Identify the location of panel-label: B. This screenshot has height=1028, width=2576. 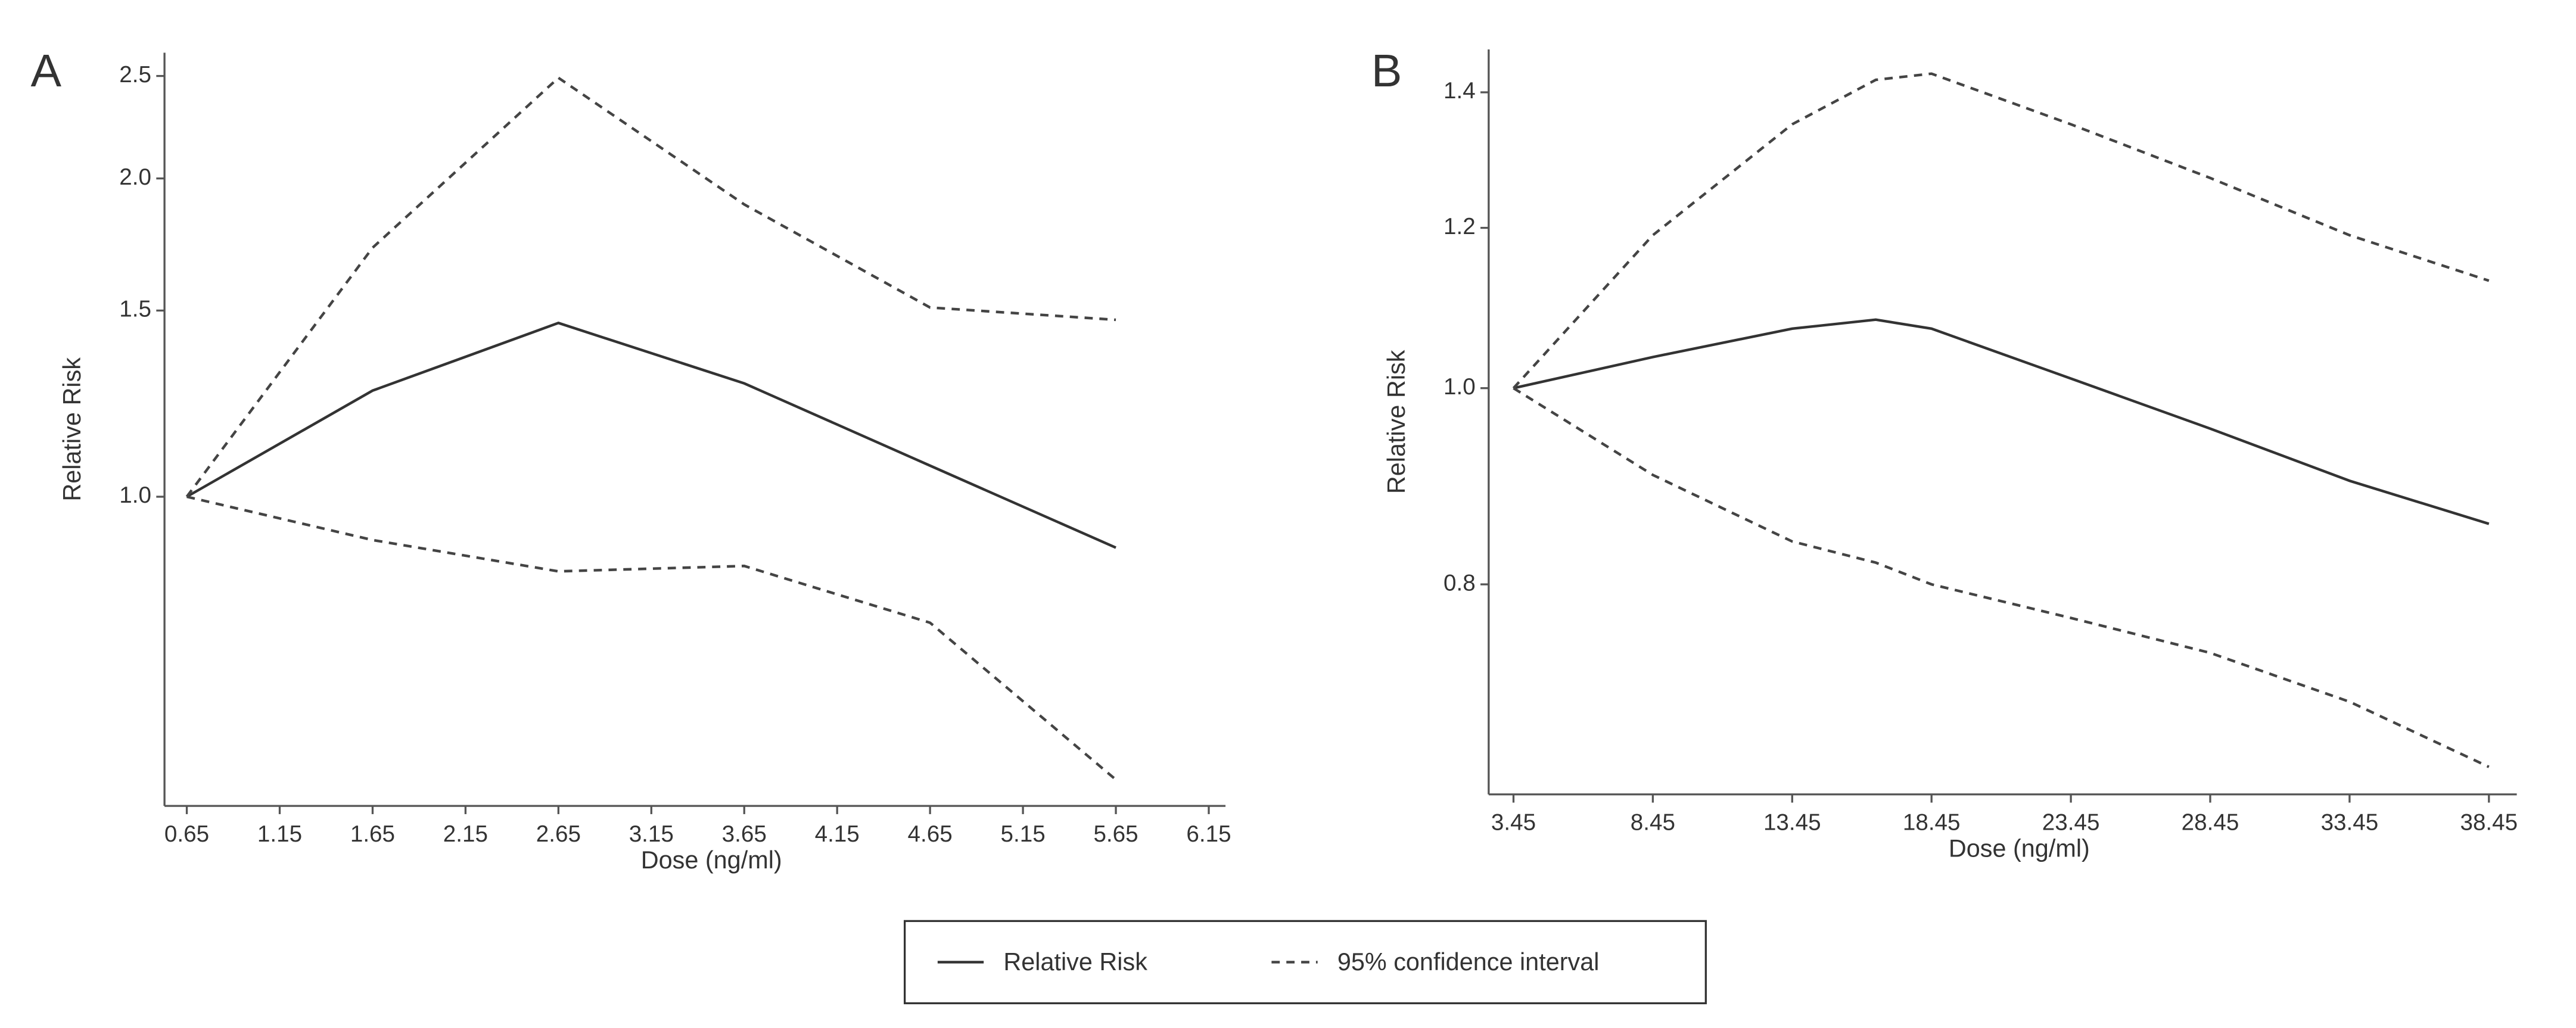
(1386, 71).